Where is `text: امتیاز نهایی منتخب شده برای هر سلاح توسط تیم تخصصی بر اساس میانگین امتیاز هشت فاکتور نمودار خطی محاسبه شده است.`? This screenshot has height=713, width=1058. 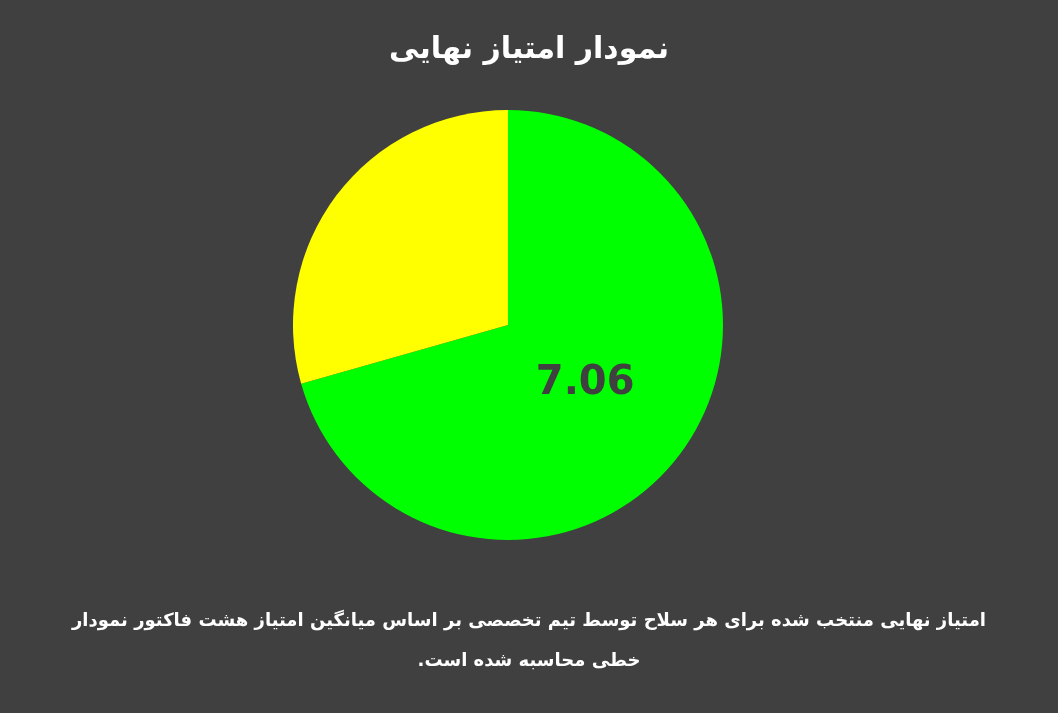
text: امتیاز نهایی منتخب شده برای هر سلاح توسط تیم تخصصی بر اساس میانگین امتیاز هشت فاکتور نمودار خطی محاسبه شده است. is located at coordinates (528, 640).